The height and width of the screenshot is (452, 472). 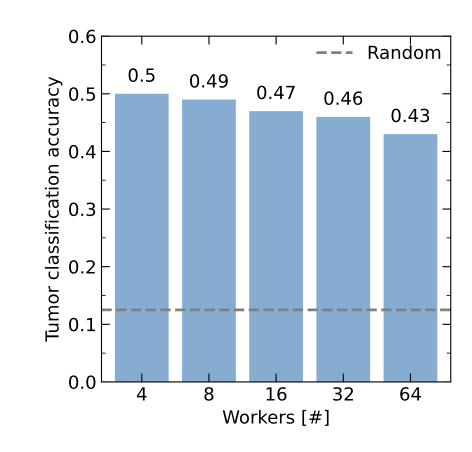 I want to click on data-label: 0.46, so click(x=343, y=98).